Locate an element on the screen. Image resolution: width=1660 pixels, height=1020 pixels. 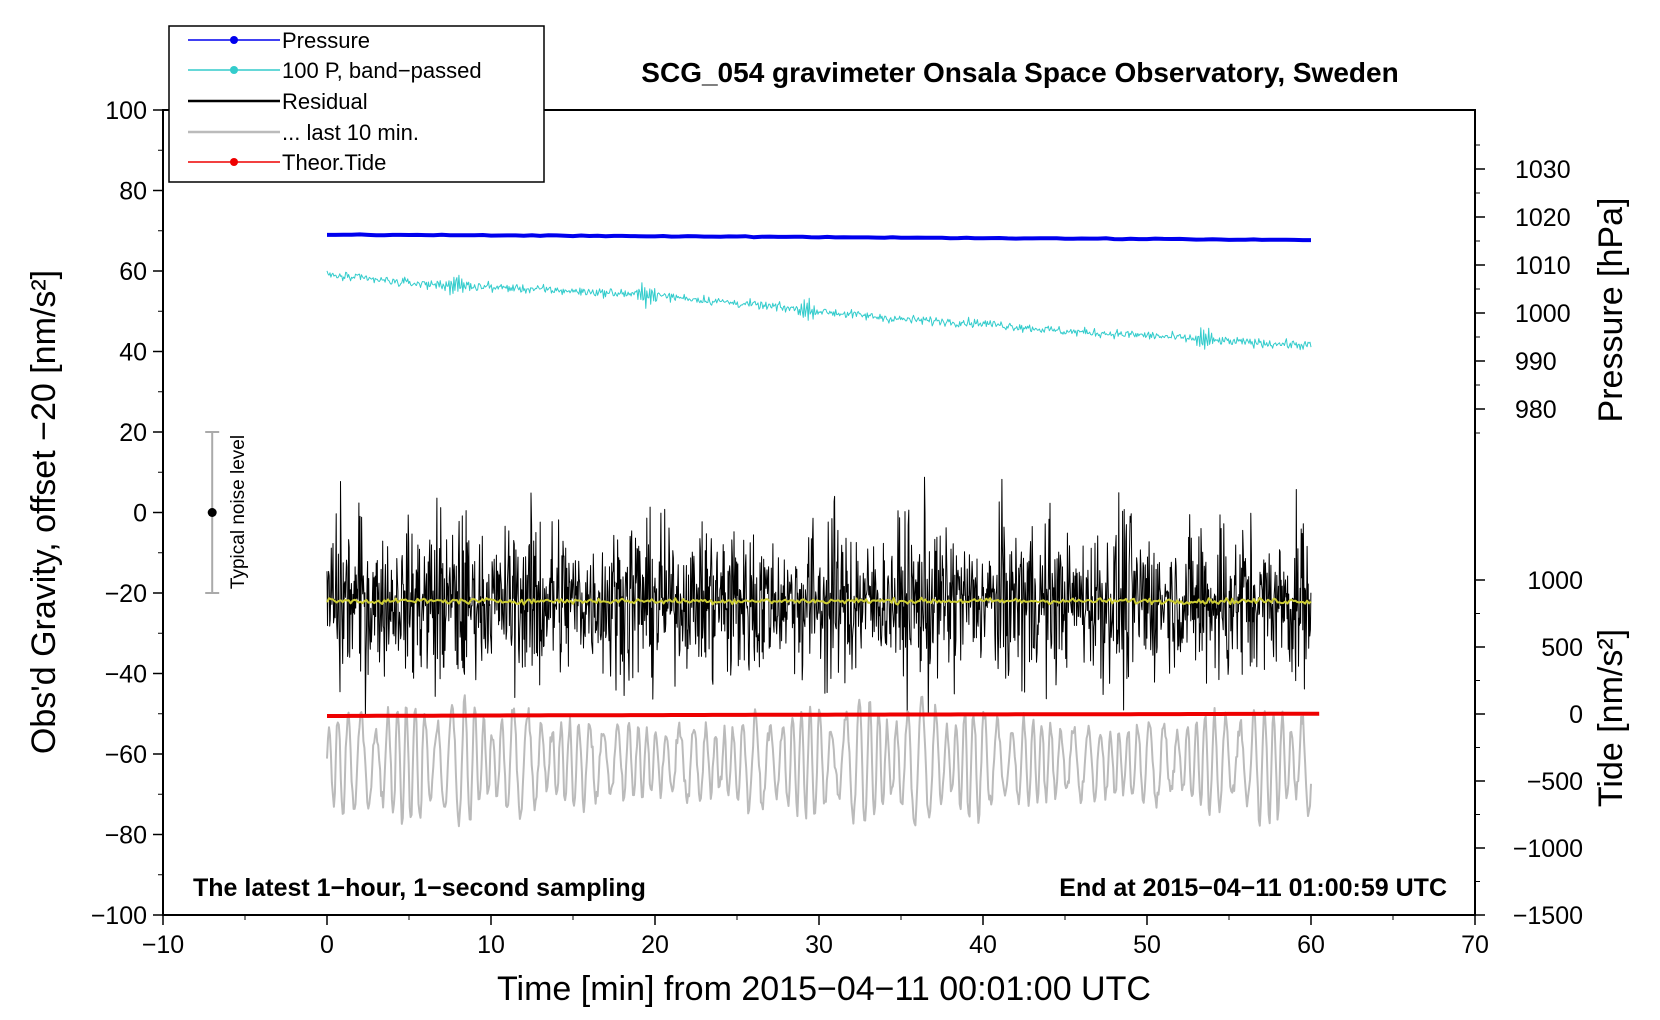
legend-item-theor-tide: Theor.Tide is located at coordinates (287, 162).